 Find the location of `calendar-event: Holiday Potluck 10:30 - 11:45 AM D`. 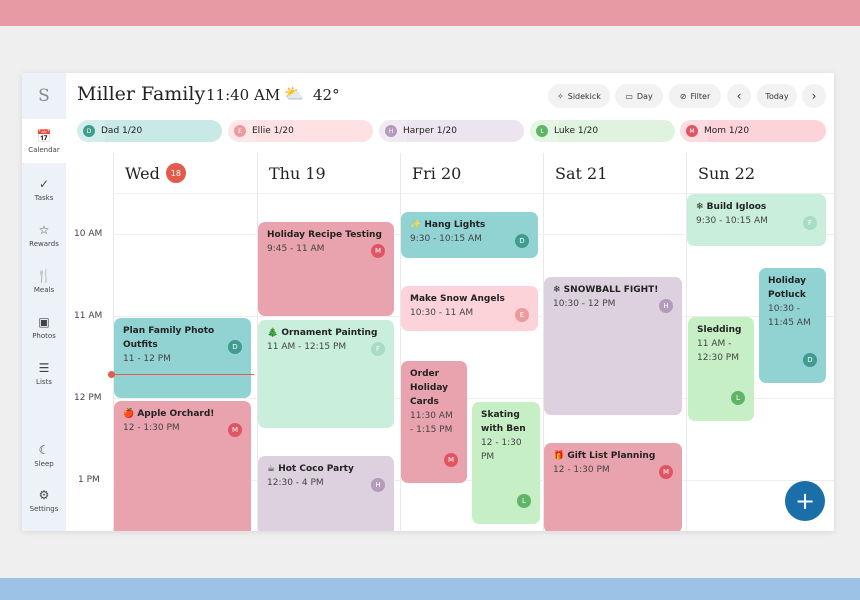

calendar-event: Holiday Potluck 10:30 - 11:45 AM D is located at coordinates (792, 325).